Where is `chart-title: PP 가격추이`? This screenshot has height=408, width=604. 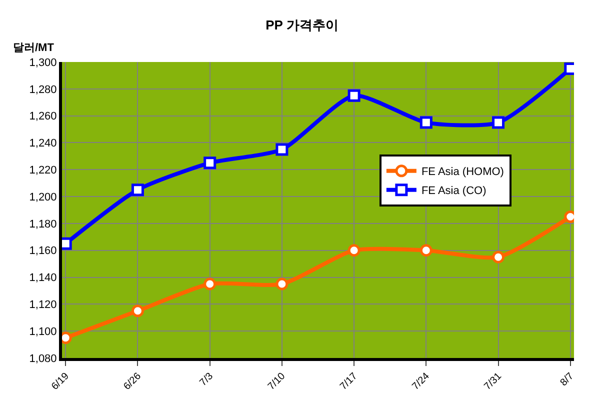
chart-title: PP 가격추이 is located at coordinates (302, 25).